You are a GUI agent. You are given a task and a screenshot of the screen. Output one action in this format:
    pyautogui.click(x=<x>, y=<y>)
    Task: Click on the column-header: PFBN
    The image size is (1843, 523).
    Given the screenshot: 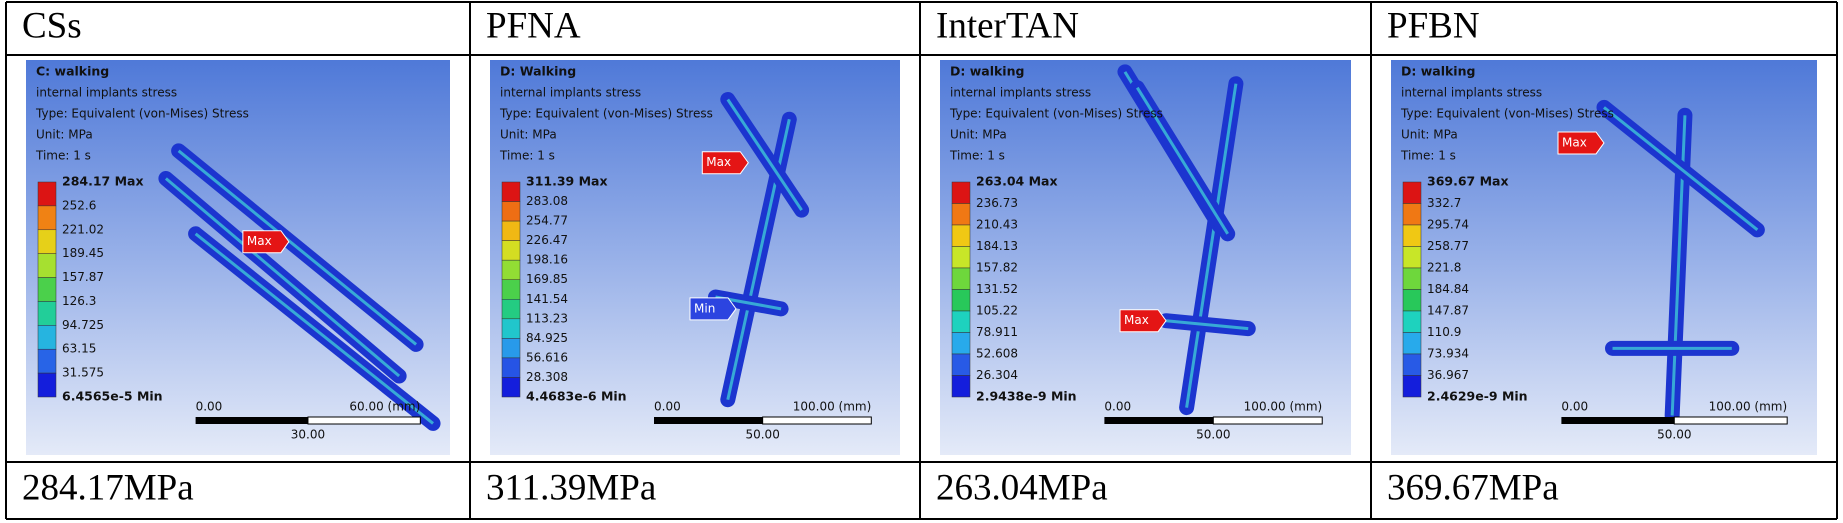 What is the action you would take?
    pyautogui.click(x=1433, y=25)
    